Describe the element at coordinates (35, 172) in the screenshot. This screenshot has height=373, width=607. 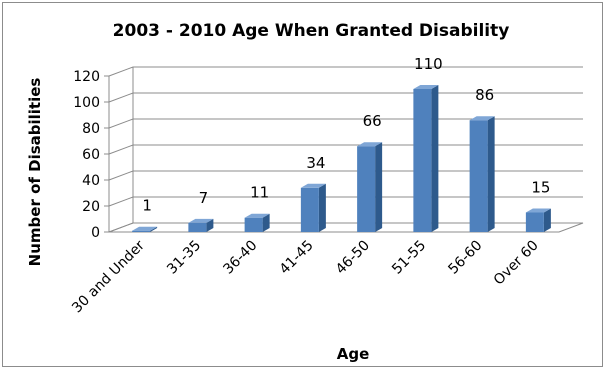
I see `y-axis-title: Number of Disabilities` at that location.